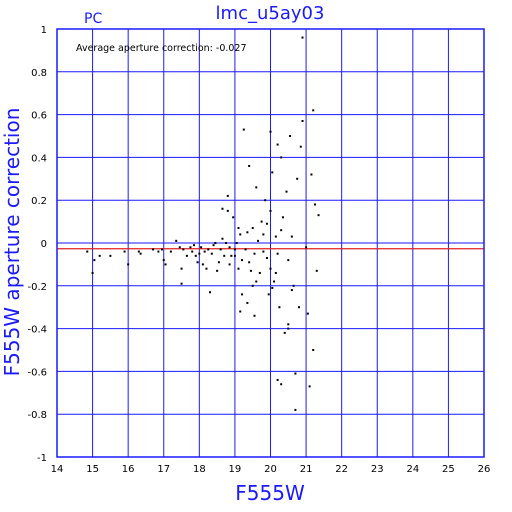 This screenshot has height=512, width=512. I want to click on x-tick-label: 24, so click(412, 469).